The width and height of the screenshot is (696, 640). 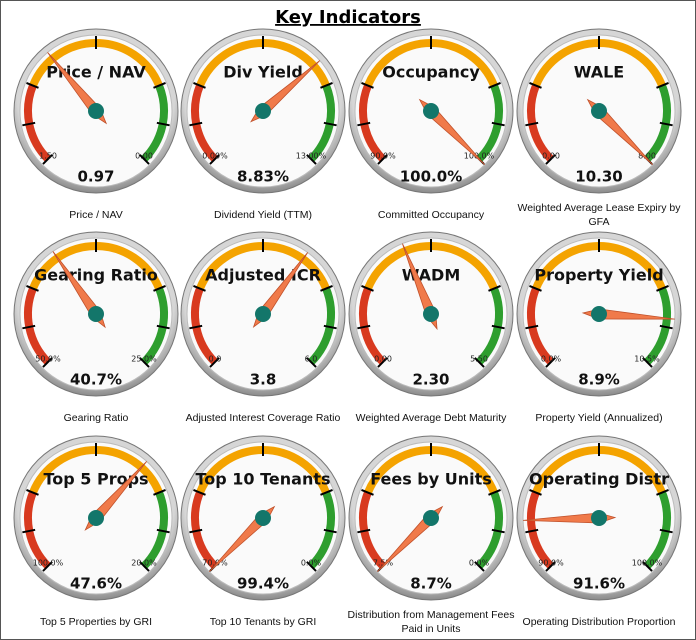 What do you see at coordinates (383, 563) in the screenshot?
I see `gauge-min-label: 7.5%` at bounding box center [383, 563].